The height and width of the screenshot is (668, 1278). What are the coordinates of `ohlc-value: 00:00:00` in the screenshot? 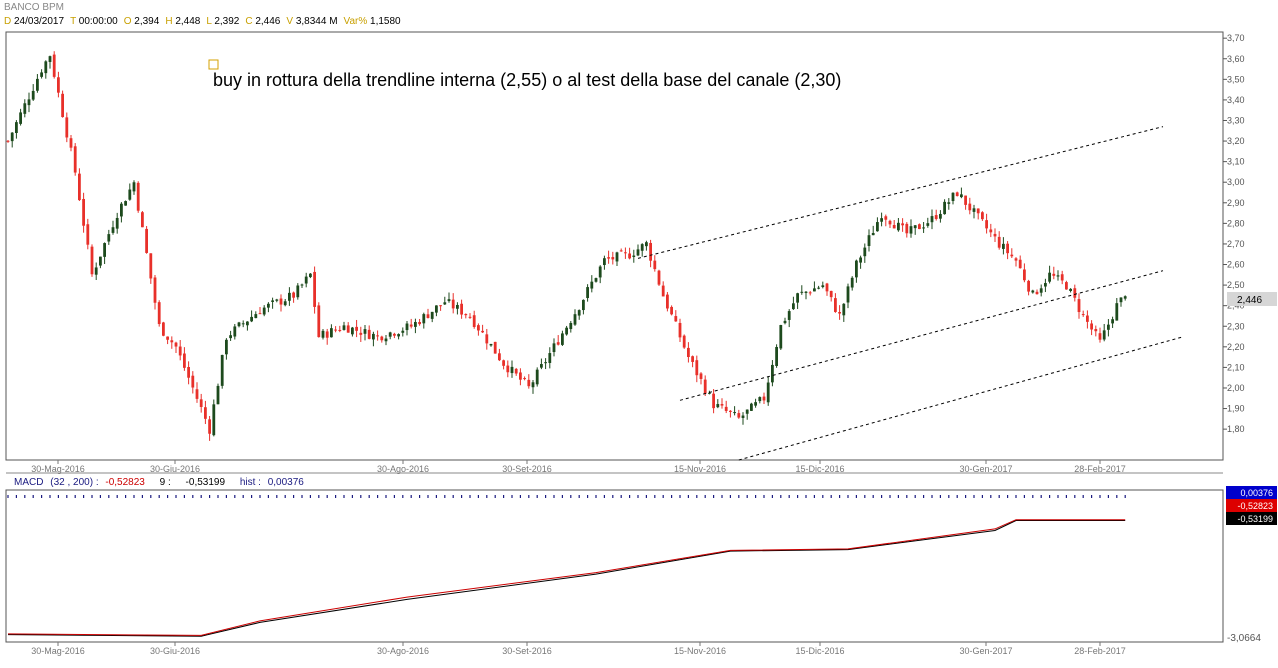 It's located at (98, 21).